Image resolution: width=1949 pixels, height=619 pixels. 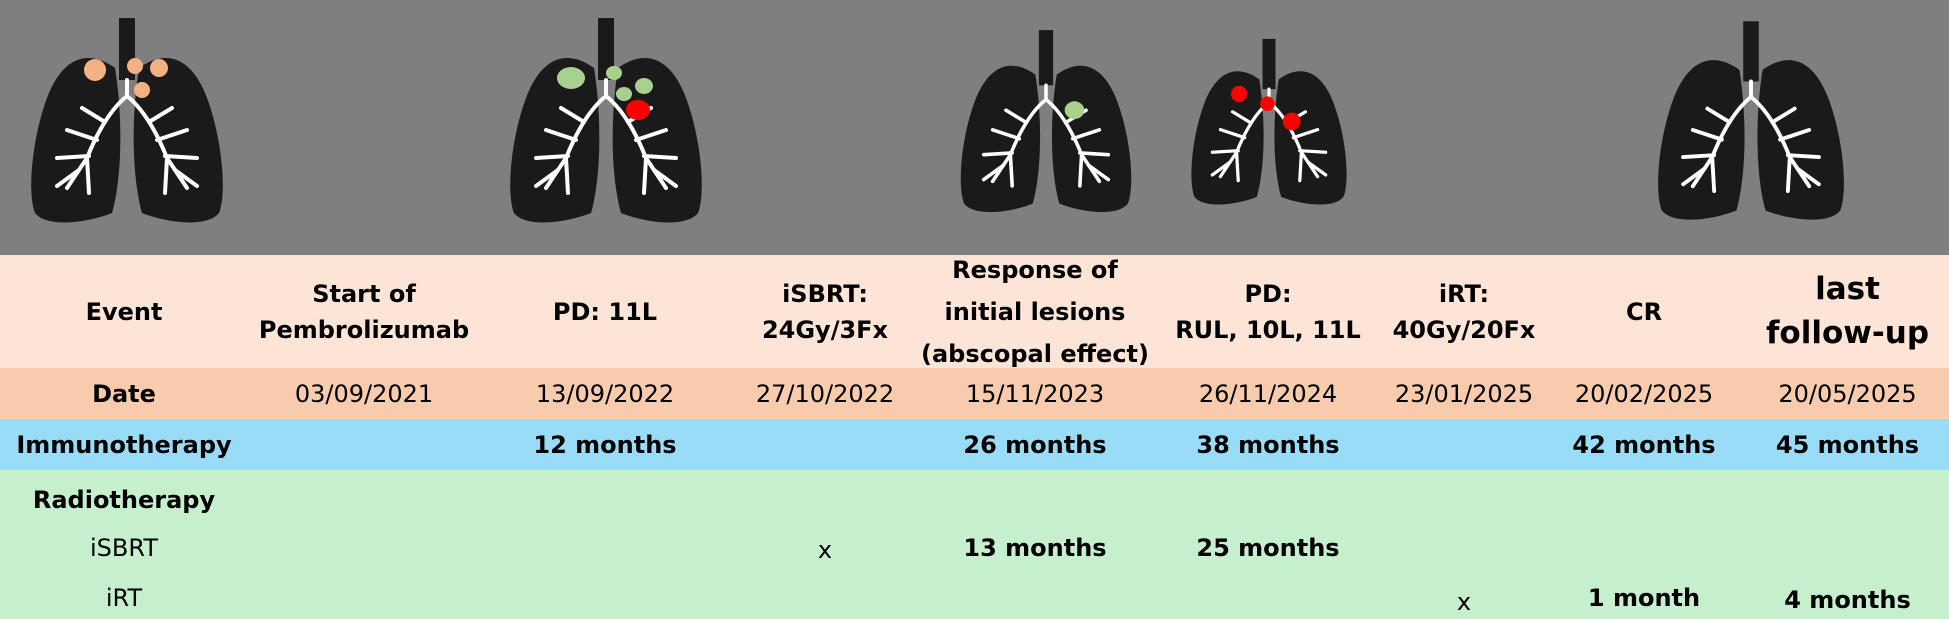 I want to click on irt-duration: 1 month, so click(x=1644, y=598).